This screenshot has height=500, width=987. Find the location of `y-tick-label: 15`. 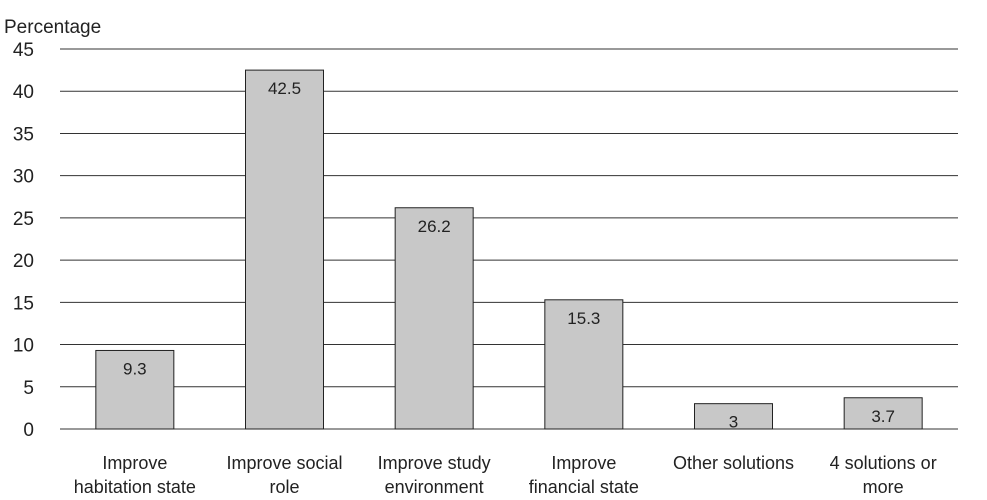

y-tick-label: 15 is located at coordinates (23, 303).